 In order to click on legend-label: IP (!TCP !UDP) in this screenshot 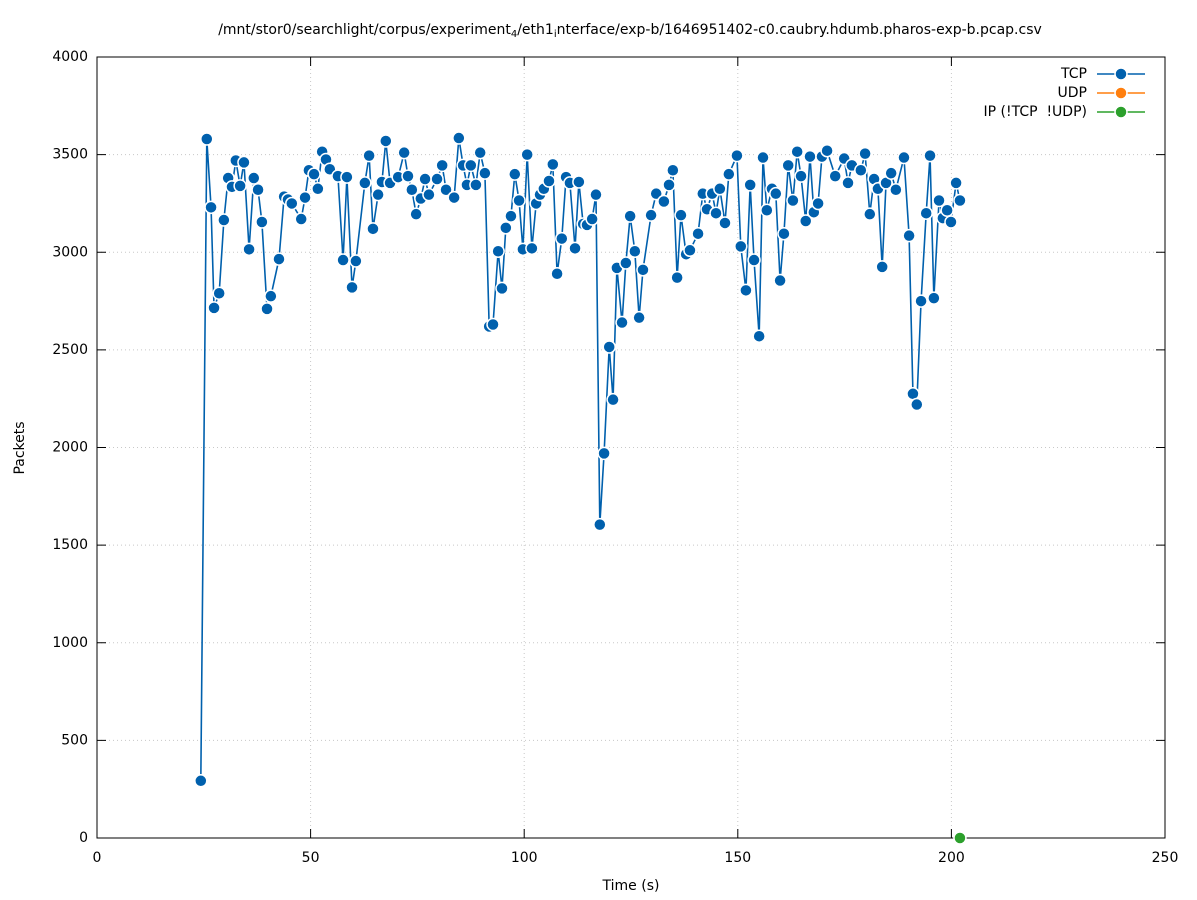, I will do `click(1036, 112)`.